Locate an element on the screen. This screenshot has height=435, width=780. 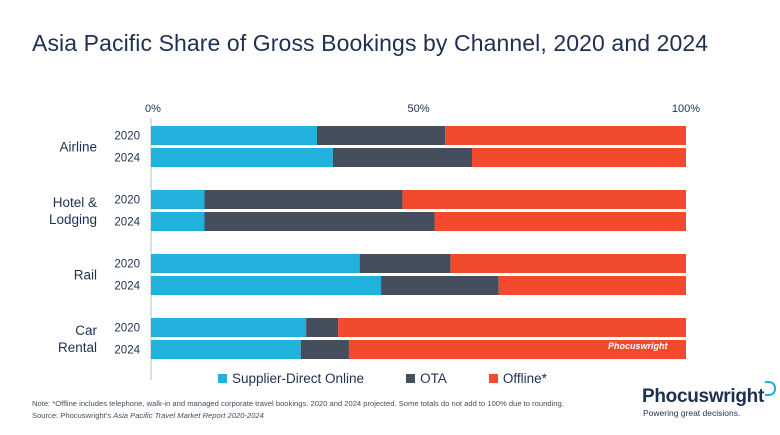
legend: Supplier-Direct Online OTA Offline* is located at coordinates (403, 378).